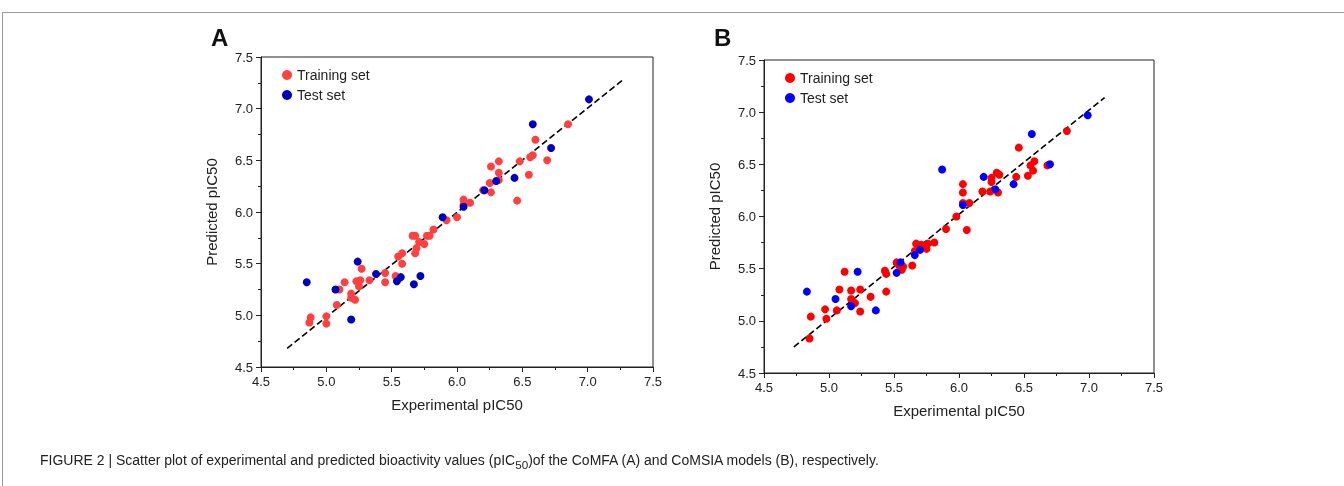  Describe the element at coordinates (1154, 387) in the screenshot. I see `x-tick-label: 7.5` at that location.